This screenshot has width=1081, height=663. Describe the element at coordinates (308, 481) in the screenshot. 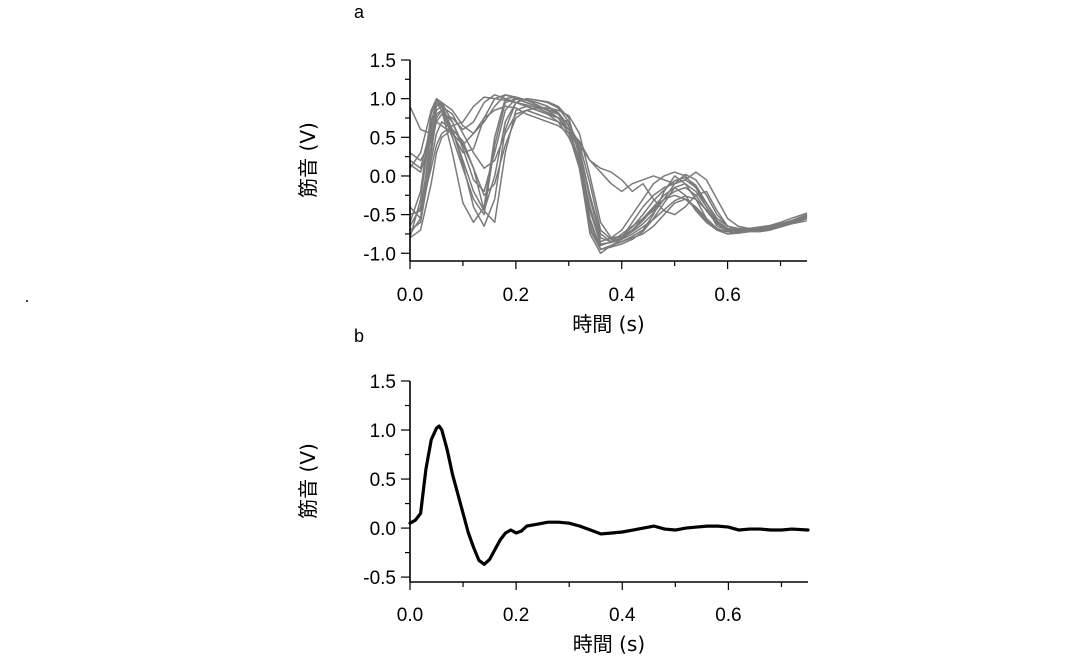

I see `panel-b-y-axis-label: 筋音 (V)` at that location.